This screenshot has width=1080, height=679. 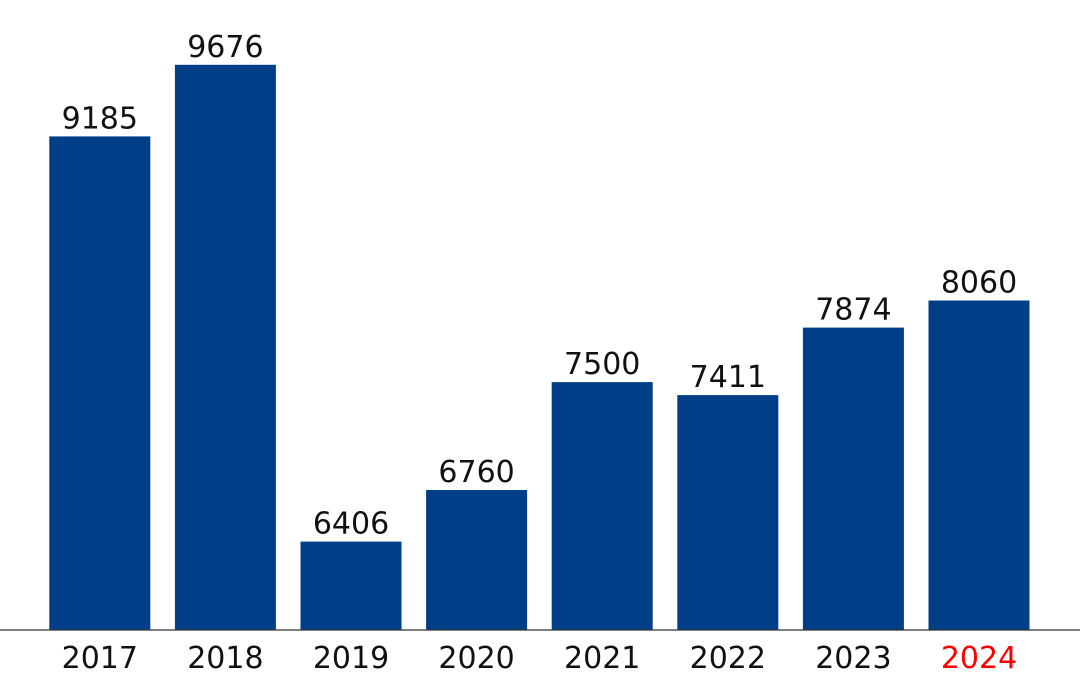 What do you see at coordinates (477, 560) in the screenshot?
I see `bar-2020` at bounding box center [477, 560].